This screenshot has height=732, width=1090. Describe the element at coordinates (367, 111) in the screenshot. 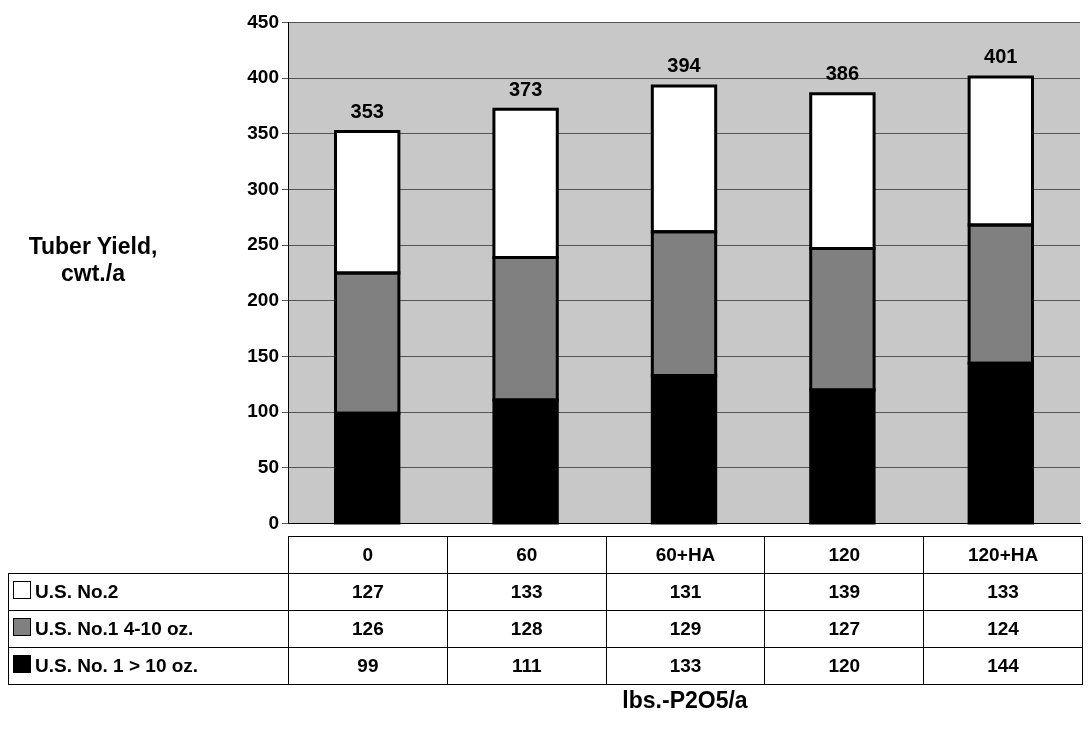

I see `total-label: 353` at that location.